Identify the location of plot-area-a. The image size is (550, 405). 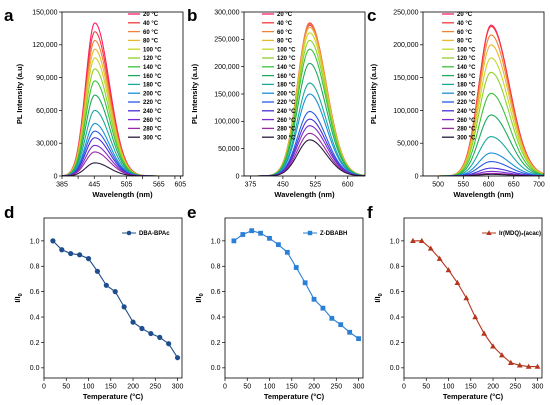
(122, 99).